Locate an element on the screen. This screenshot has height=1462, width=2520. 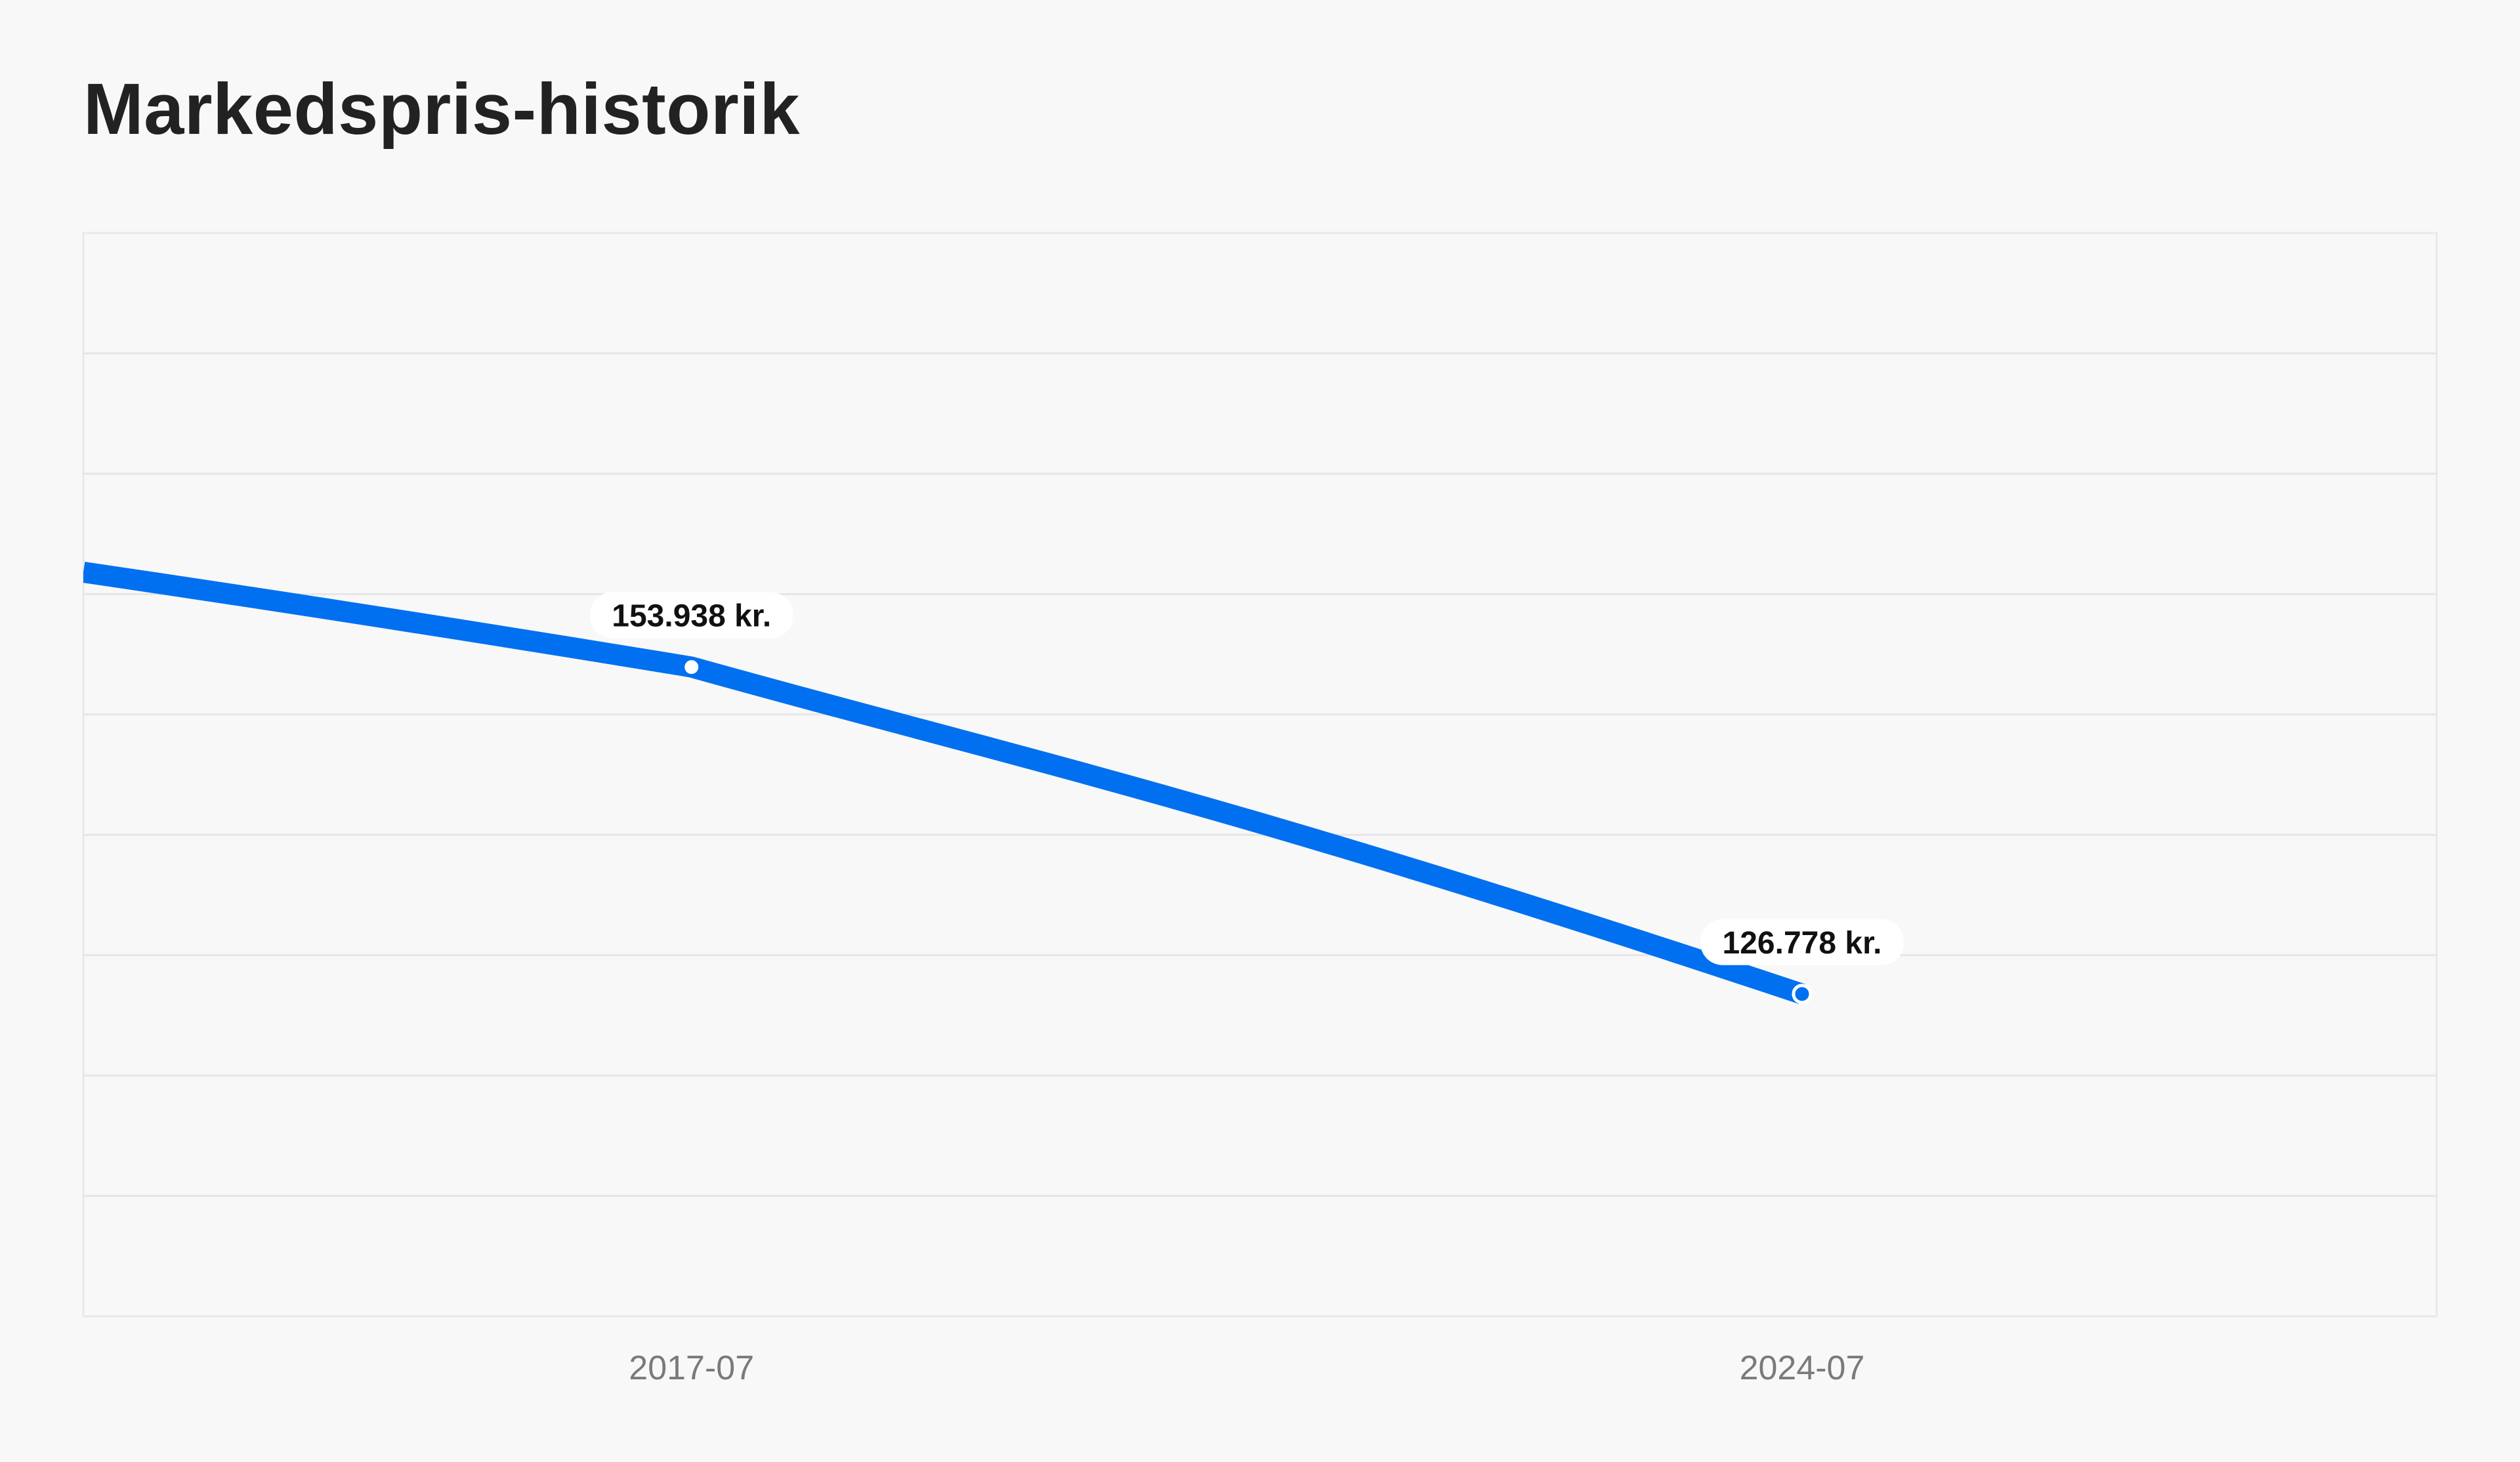
x-tick-label: 2017-07 is located at coordinates (691, 1368).